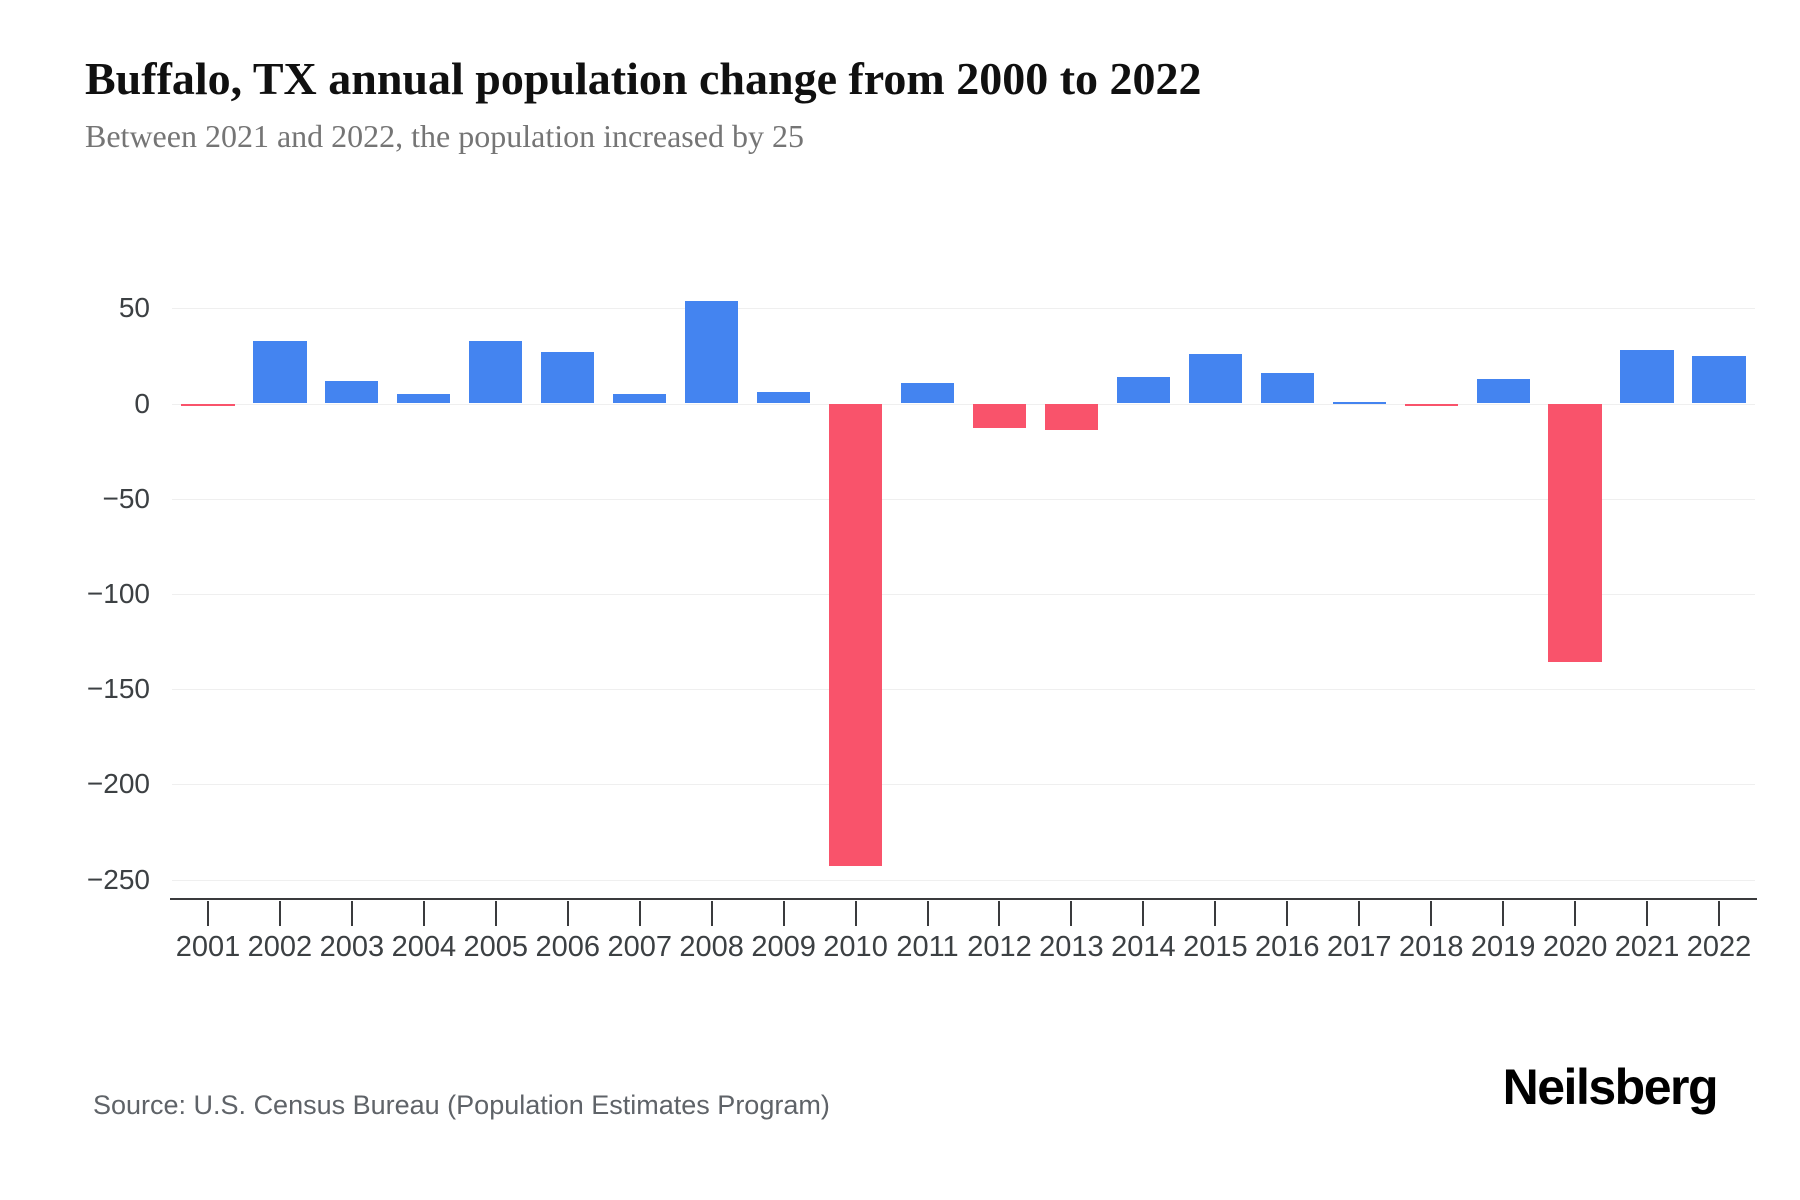  Describe the element at coordinates (1719, 379) in the screenshot. I see `bar-2022` at that location.